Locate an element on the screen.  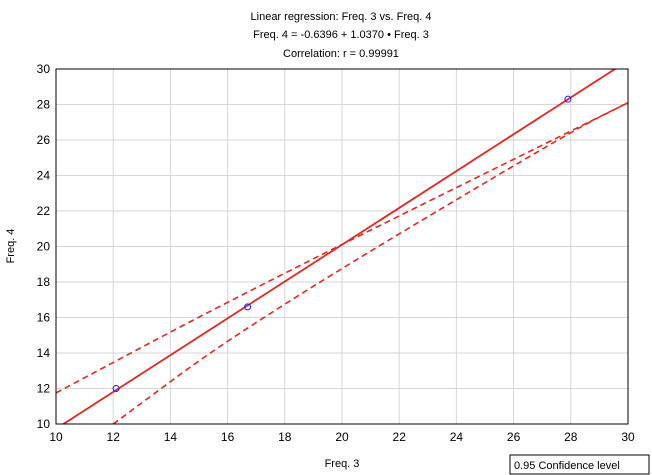
x-tick-label: 26 is located at coordinates (514, 437).